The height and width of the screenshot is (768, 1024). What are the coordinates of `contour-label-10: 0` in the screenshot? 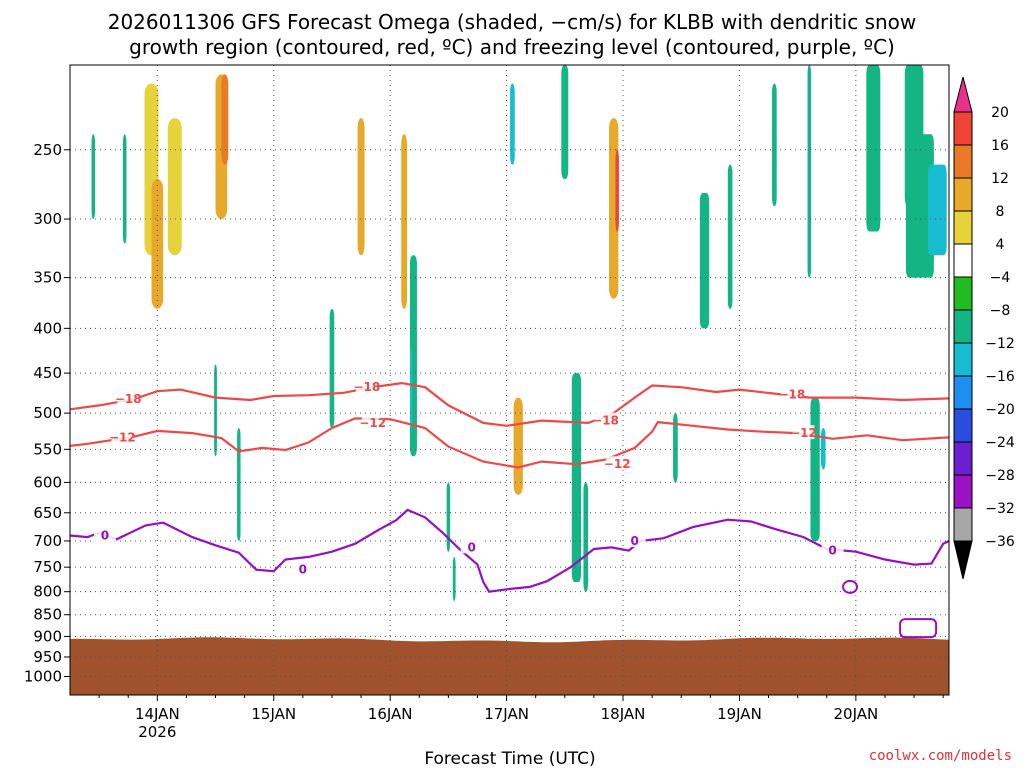 It's located at (471, 546).